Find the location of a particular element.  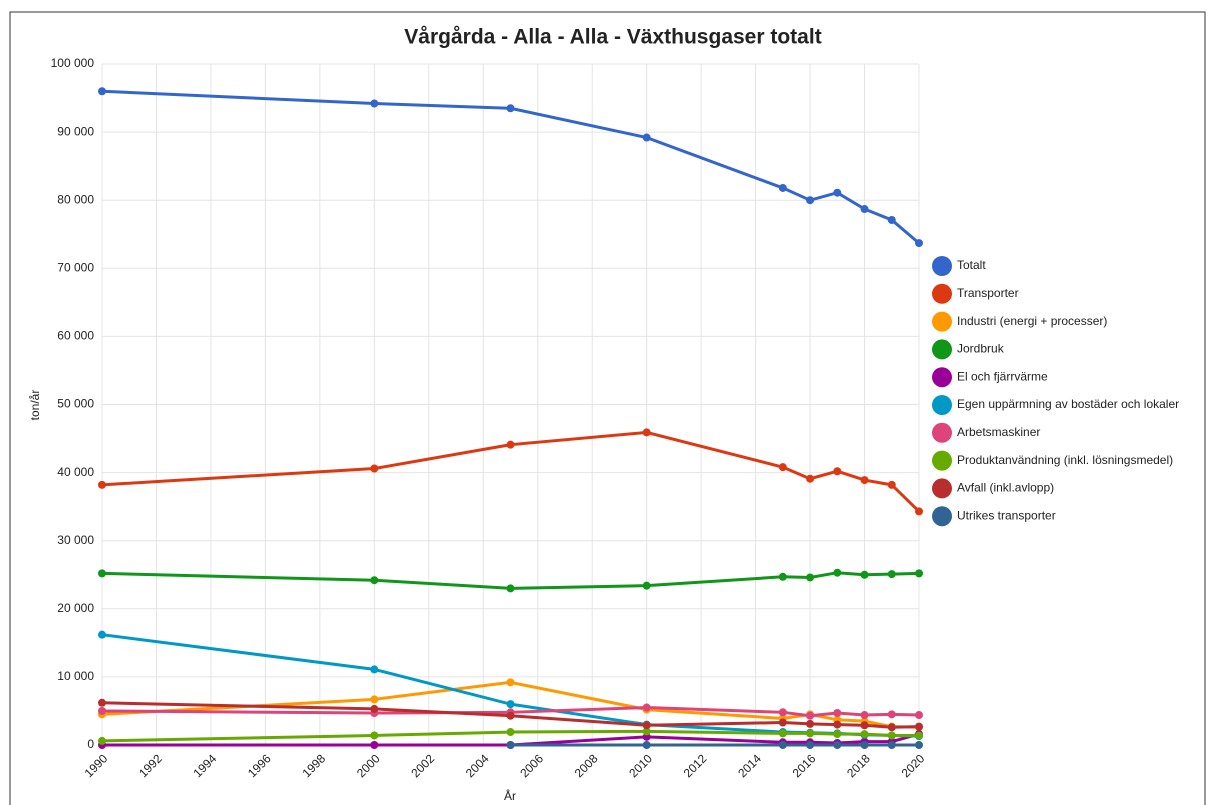

legend-label: Utrikes transporter is located at coordinates (1006, 515).